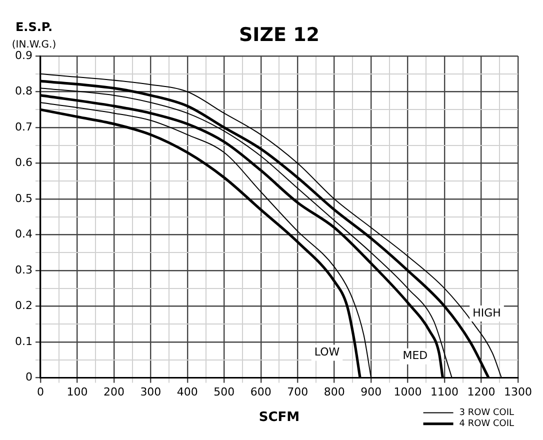 This screenshot has height=440, width=543. I want to click on x-tick-label: 100, so click(77, 391).